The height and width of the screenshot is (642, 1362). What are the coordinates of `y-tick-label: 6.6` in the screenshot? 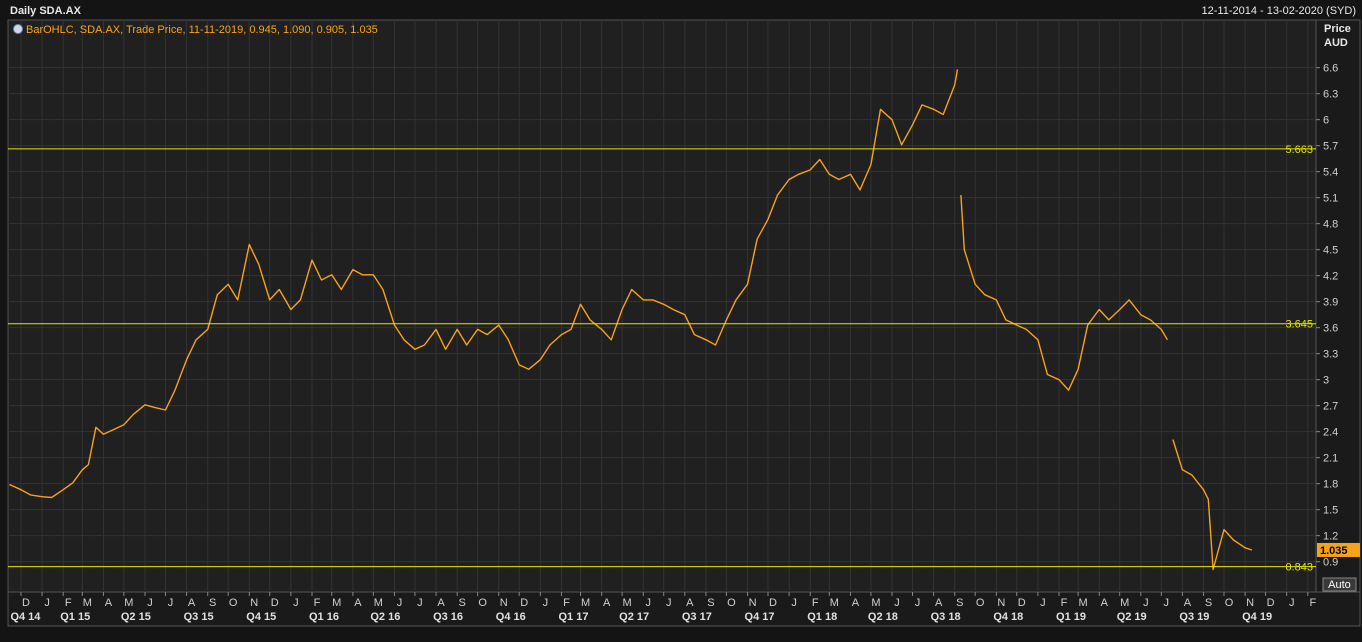 It's located at (1330, 69).